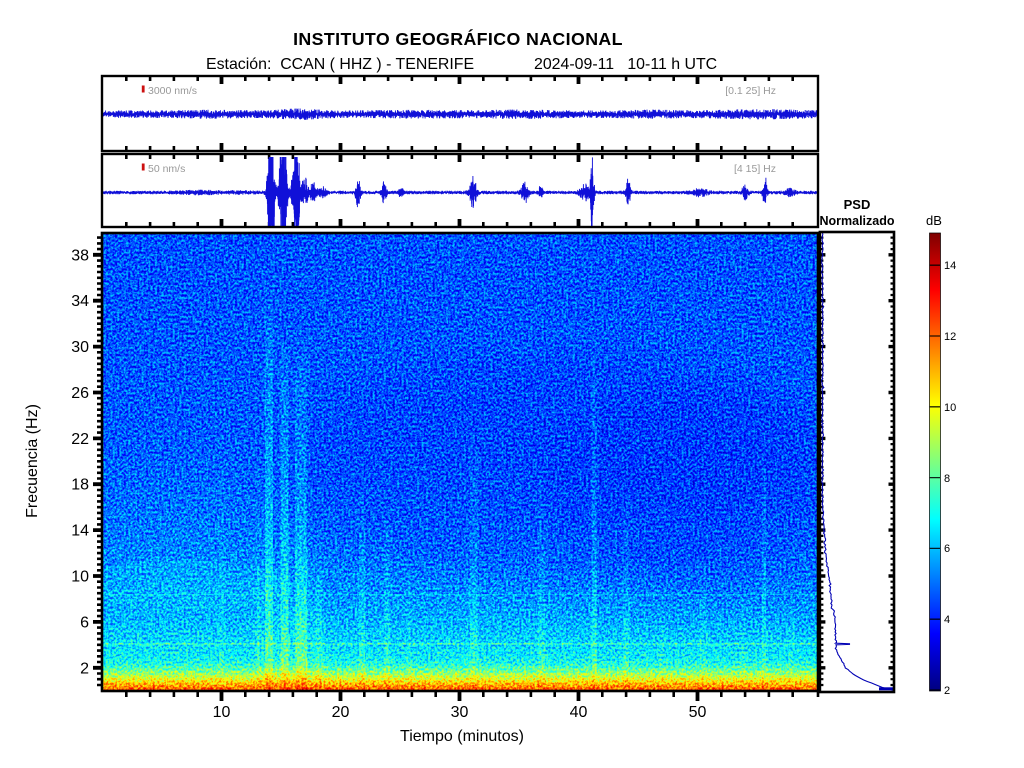 The height and width of the screenshot is (768, 1024). What do you see at coordinates (856, 221) in the screenshot?
I see `svg-text: Normalizado` at bounding box center [856, 221].